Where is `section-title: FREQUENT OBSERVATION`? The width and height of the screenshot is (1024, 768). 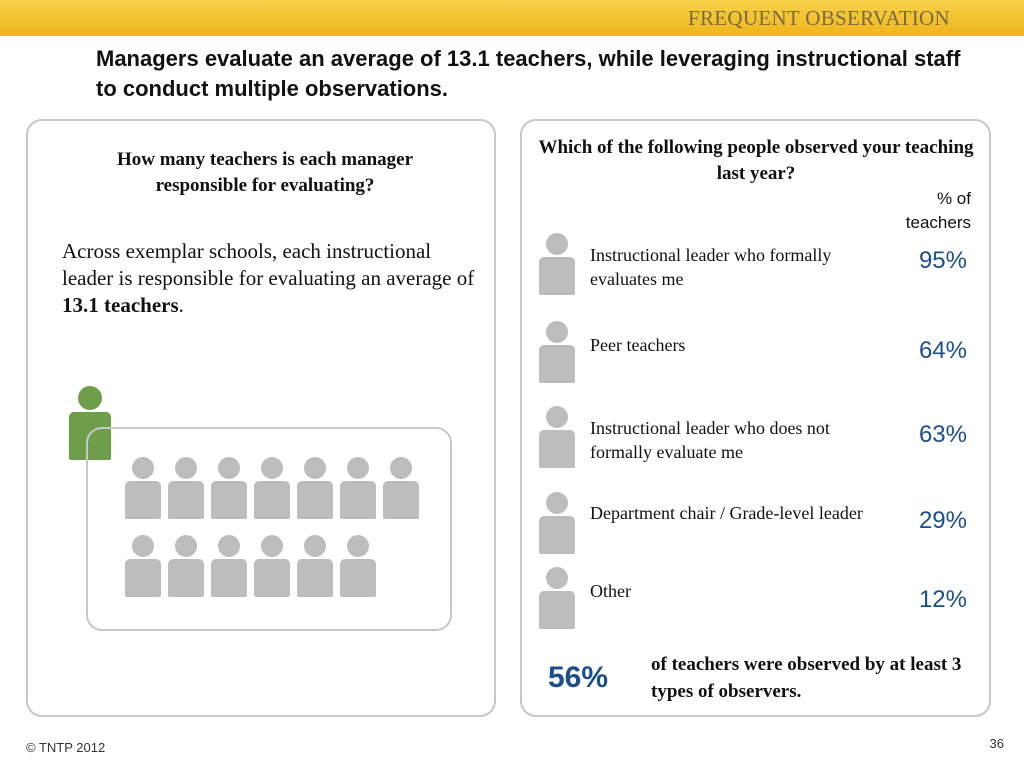
section-title: FREQUENT OBSERVATION is located at coordinates (819, 18).